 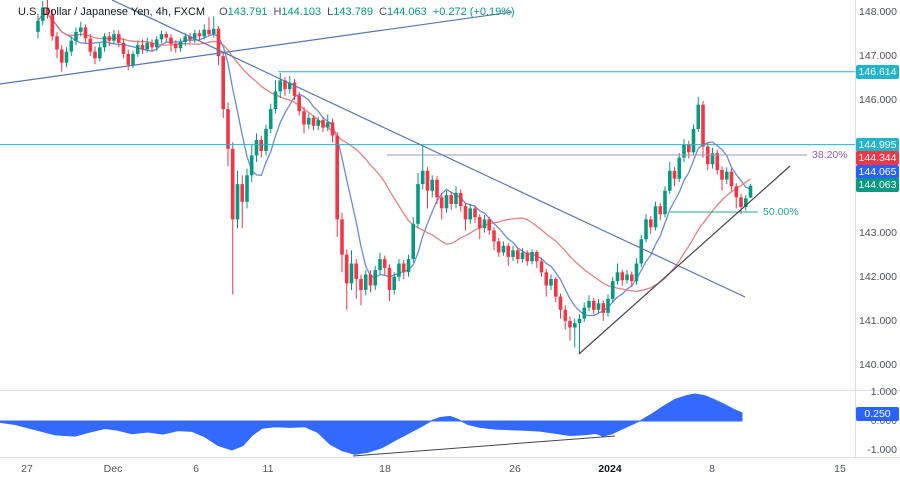 What do you see at coordinates (450, 390) in the screenshot?
I see `pane-separator` at bounding box center [450, 390].